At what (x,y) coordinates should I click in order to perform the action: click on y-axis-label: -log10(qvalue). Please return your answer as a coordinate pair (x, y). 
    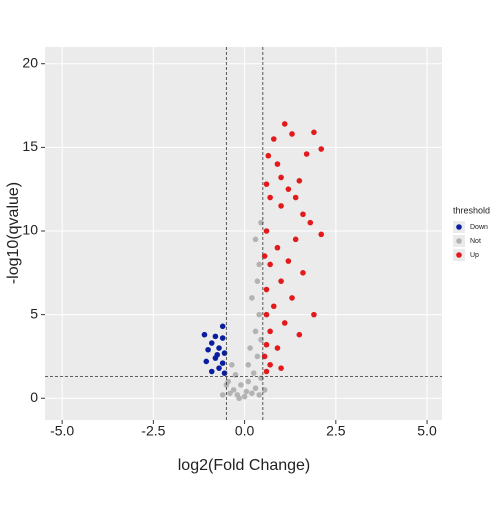
    Looking at the image, I should click on (13, 233).